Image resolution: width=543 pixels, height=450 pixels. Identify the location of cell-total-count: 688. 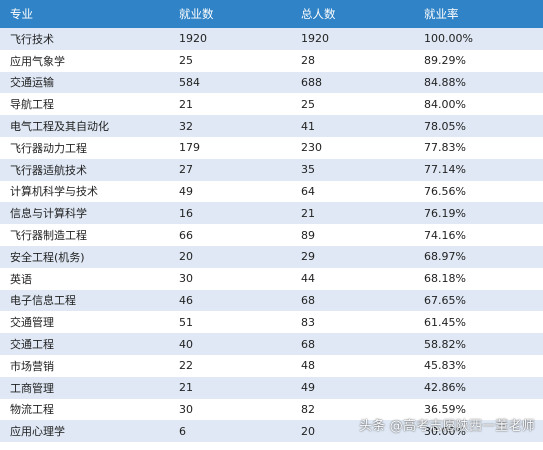
(311, 82).